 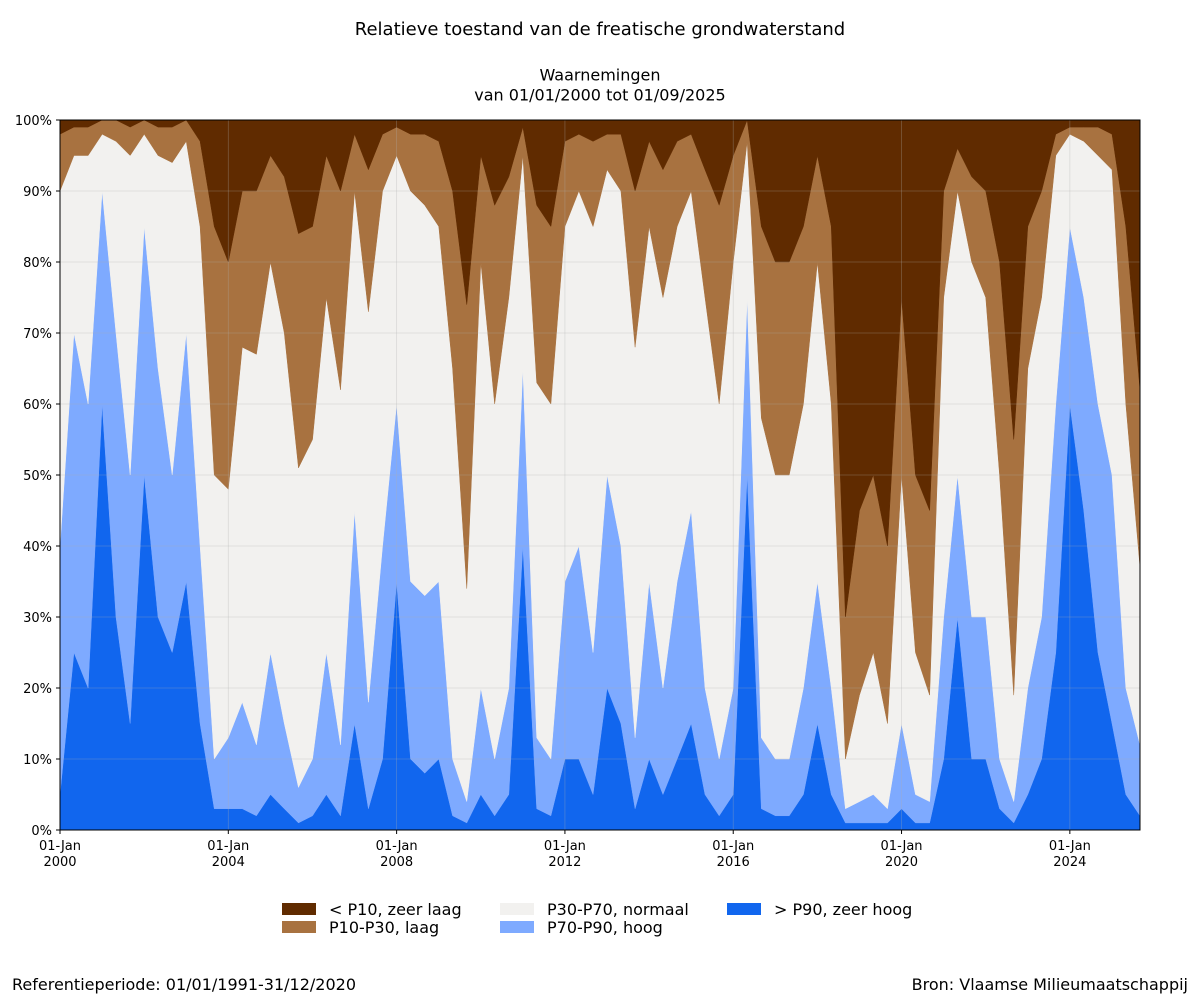 What do you see at coordinates (1050, 984) in the screenshot?
I see `footer-source: Bron: Vlaamse Milieumaatschappij` at bounding box center [1050, 984].